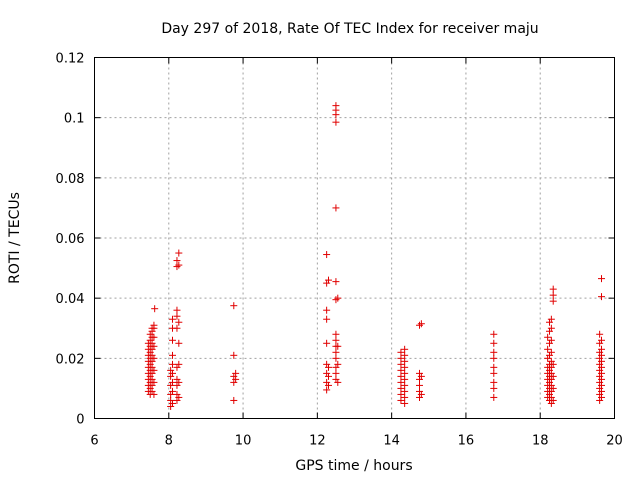 Image resolution: width=640 pixels, height=480 pixels. I want to click on x-tick-label: 14, so click(391, 441).